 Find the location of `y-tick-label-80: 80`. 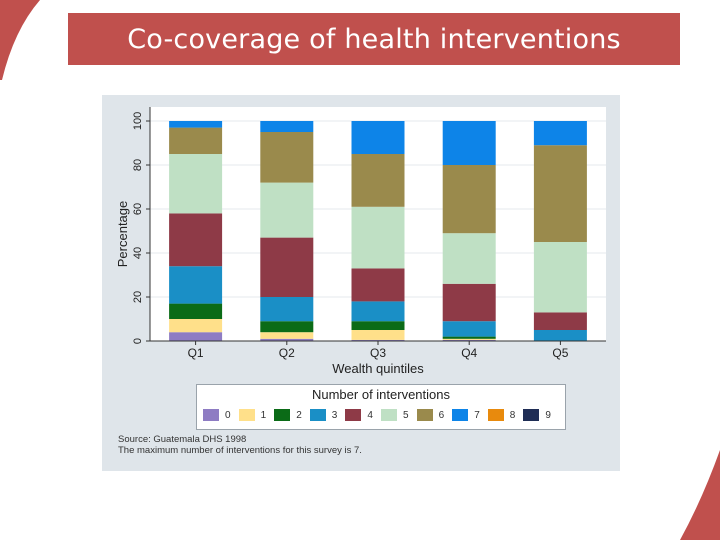

y-tick-label-80: 80 is located at coordinates (138, 165).